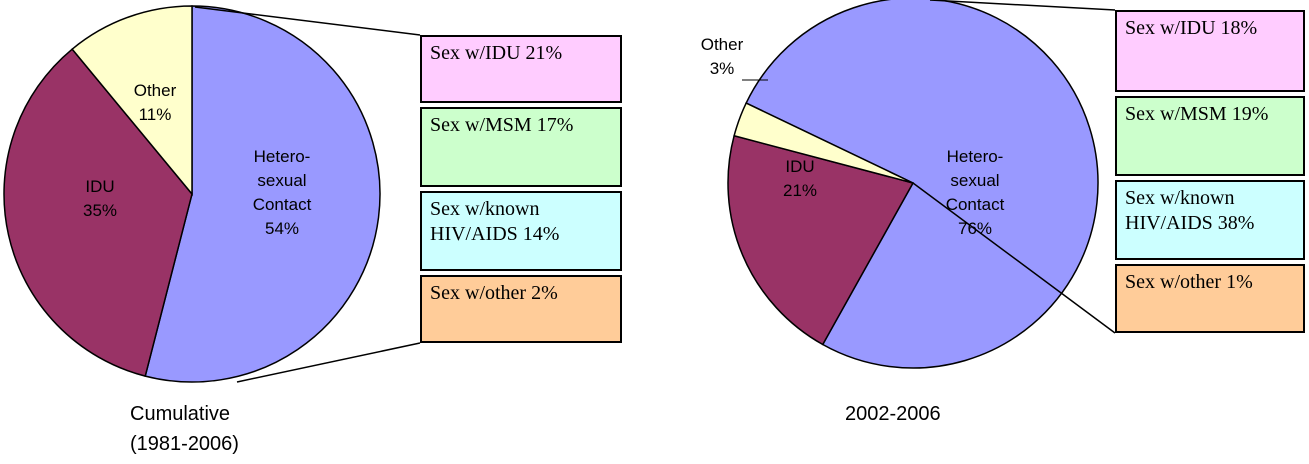 The width and height of the screenshot is (1309, 464). Describe the element at coordinates (1236, 223) in the screenshot. I see `breakdown-value: 38%` at that location.